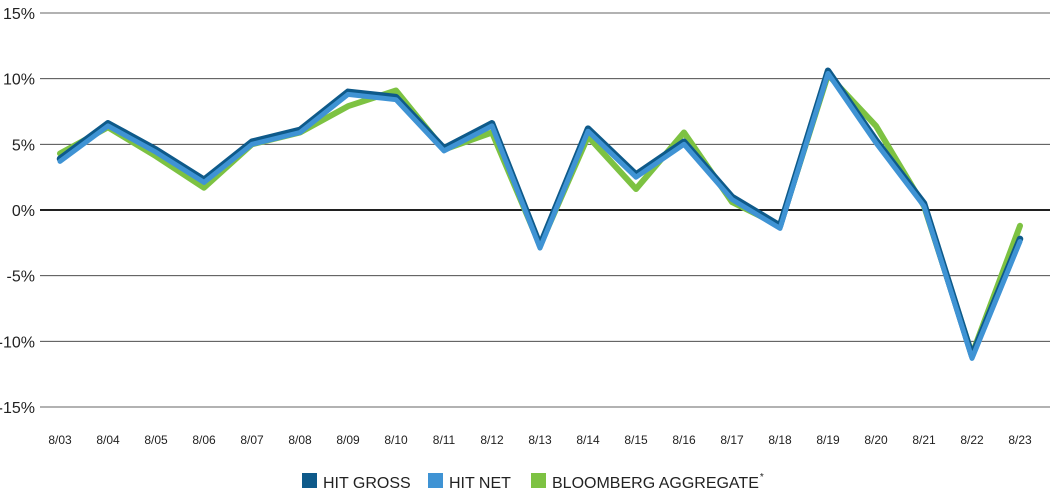 The width and height of the screenshot is (1050, 495). Describe the element at coordinates (636, 440) in the screenshot. I see `x-tick-label: 8/15` at that location.